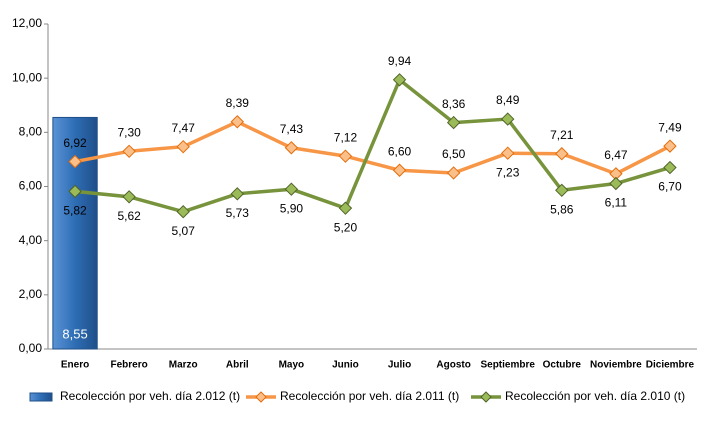  What do you see at coordinates (129, 132) in the screenshot?
I see `line-value-label: 7,30` at bounding box center [129, 132].